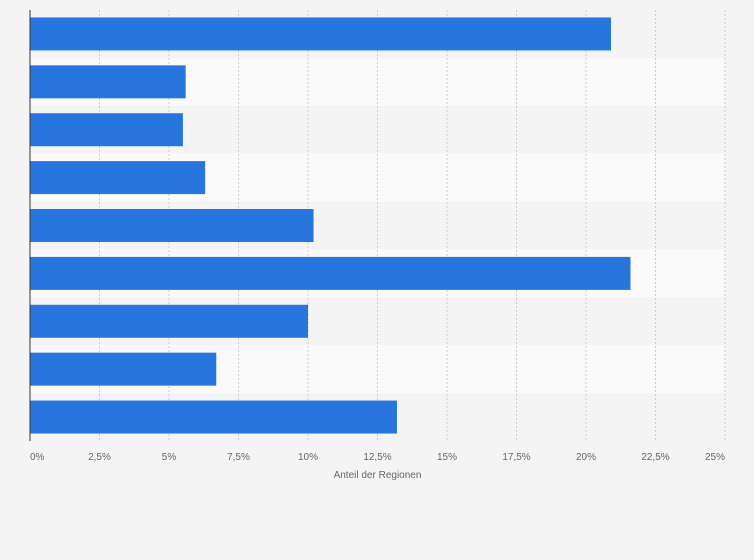 Image resolution: width=754 pixels, height=560 pixels. I want to click on x-tick-label: 17,5%, so click(516, 457).